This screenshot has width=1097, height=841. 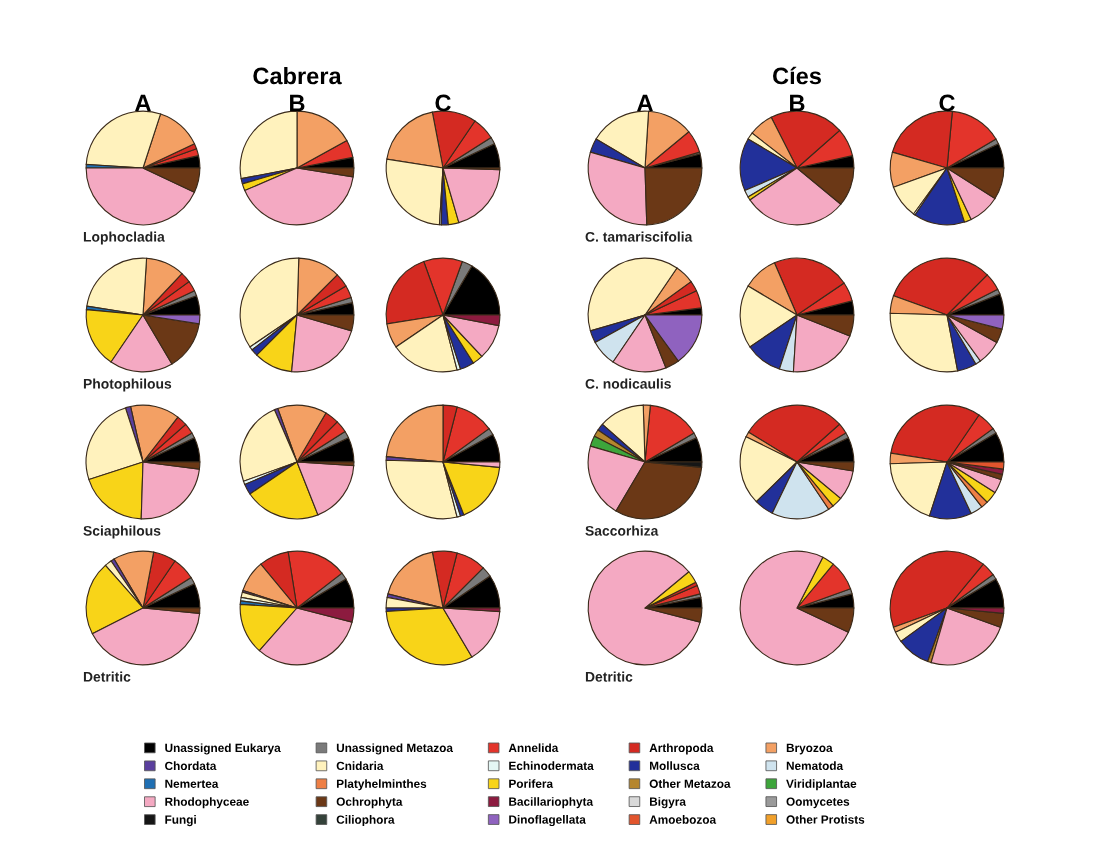 I want to click on legend-label: Unassigned Metazoa, so click(x=395, y=749).